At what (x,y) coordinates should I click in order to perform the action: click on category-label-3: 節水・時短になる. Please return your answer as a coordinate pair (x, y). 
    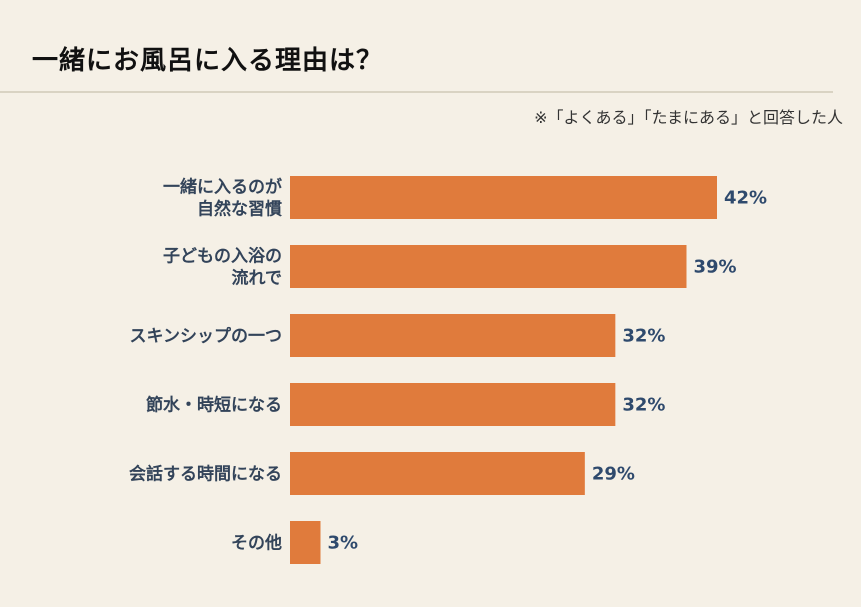
    Looking at the image, I should click on (213, 405).